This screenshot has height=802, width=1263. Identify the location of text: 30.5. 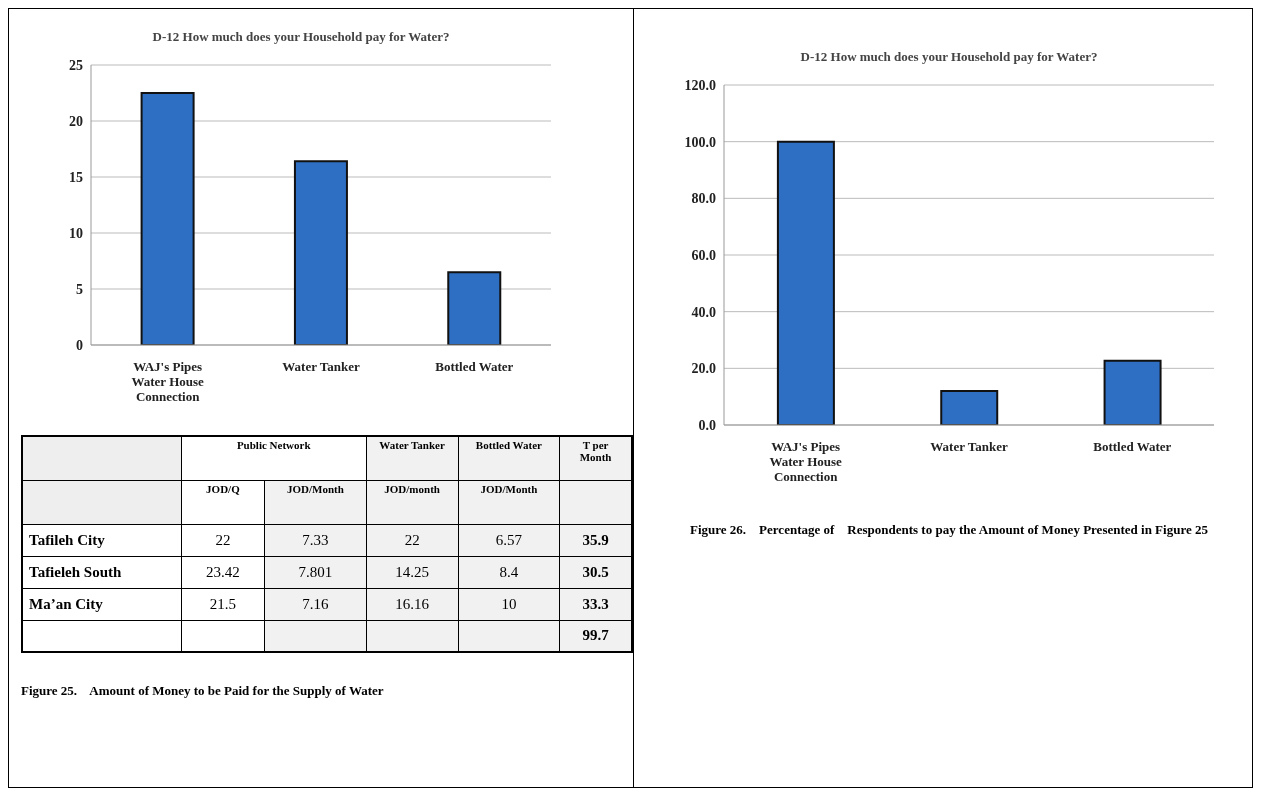
(595, 571).